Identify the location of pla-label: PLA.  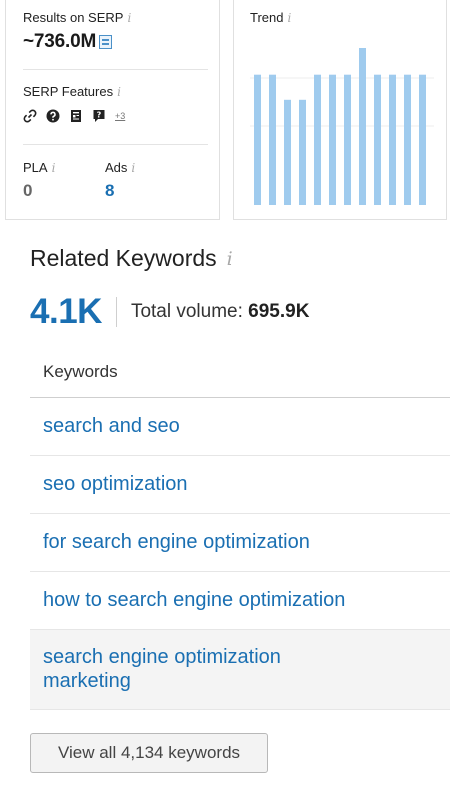
(35, 167).